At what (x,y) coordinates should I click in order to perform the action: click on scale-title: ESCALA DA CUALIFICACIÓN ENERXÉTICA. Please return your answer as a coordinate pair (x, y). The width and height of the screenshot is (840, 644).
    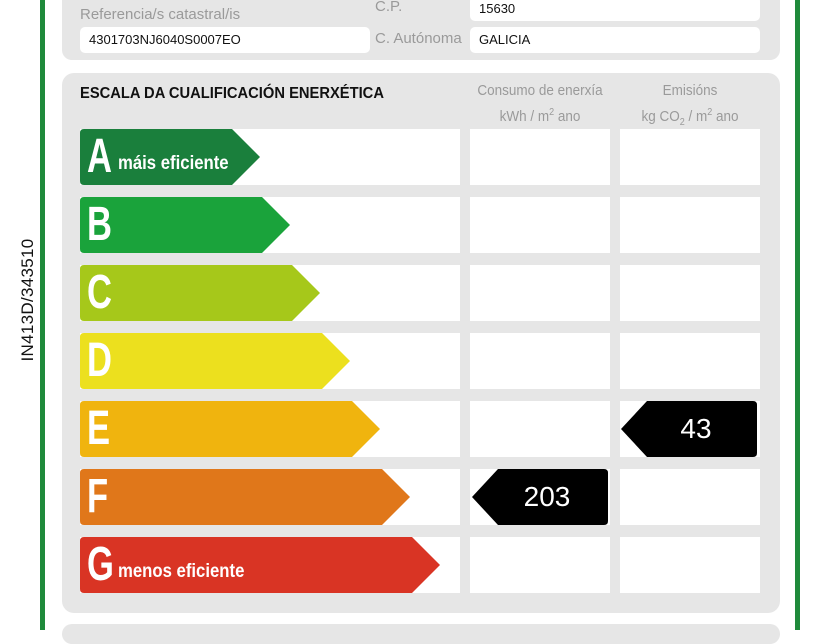
    Looking at the image, I should click on (232, 93).